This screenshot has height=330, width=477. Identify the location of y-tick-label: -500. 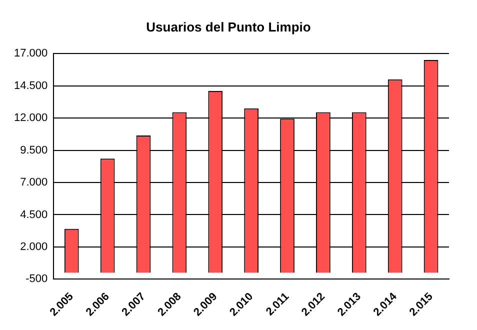
(37, 279).